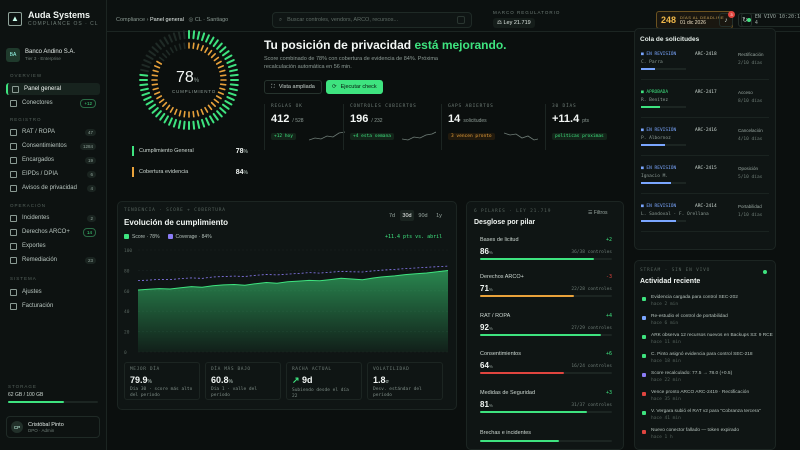 Image resolution: width=800 pixels, height=450 pixels. I want to click on range-7d: 7d, so click(392, 215).